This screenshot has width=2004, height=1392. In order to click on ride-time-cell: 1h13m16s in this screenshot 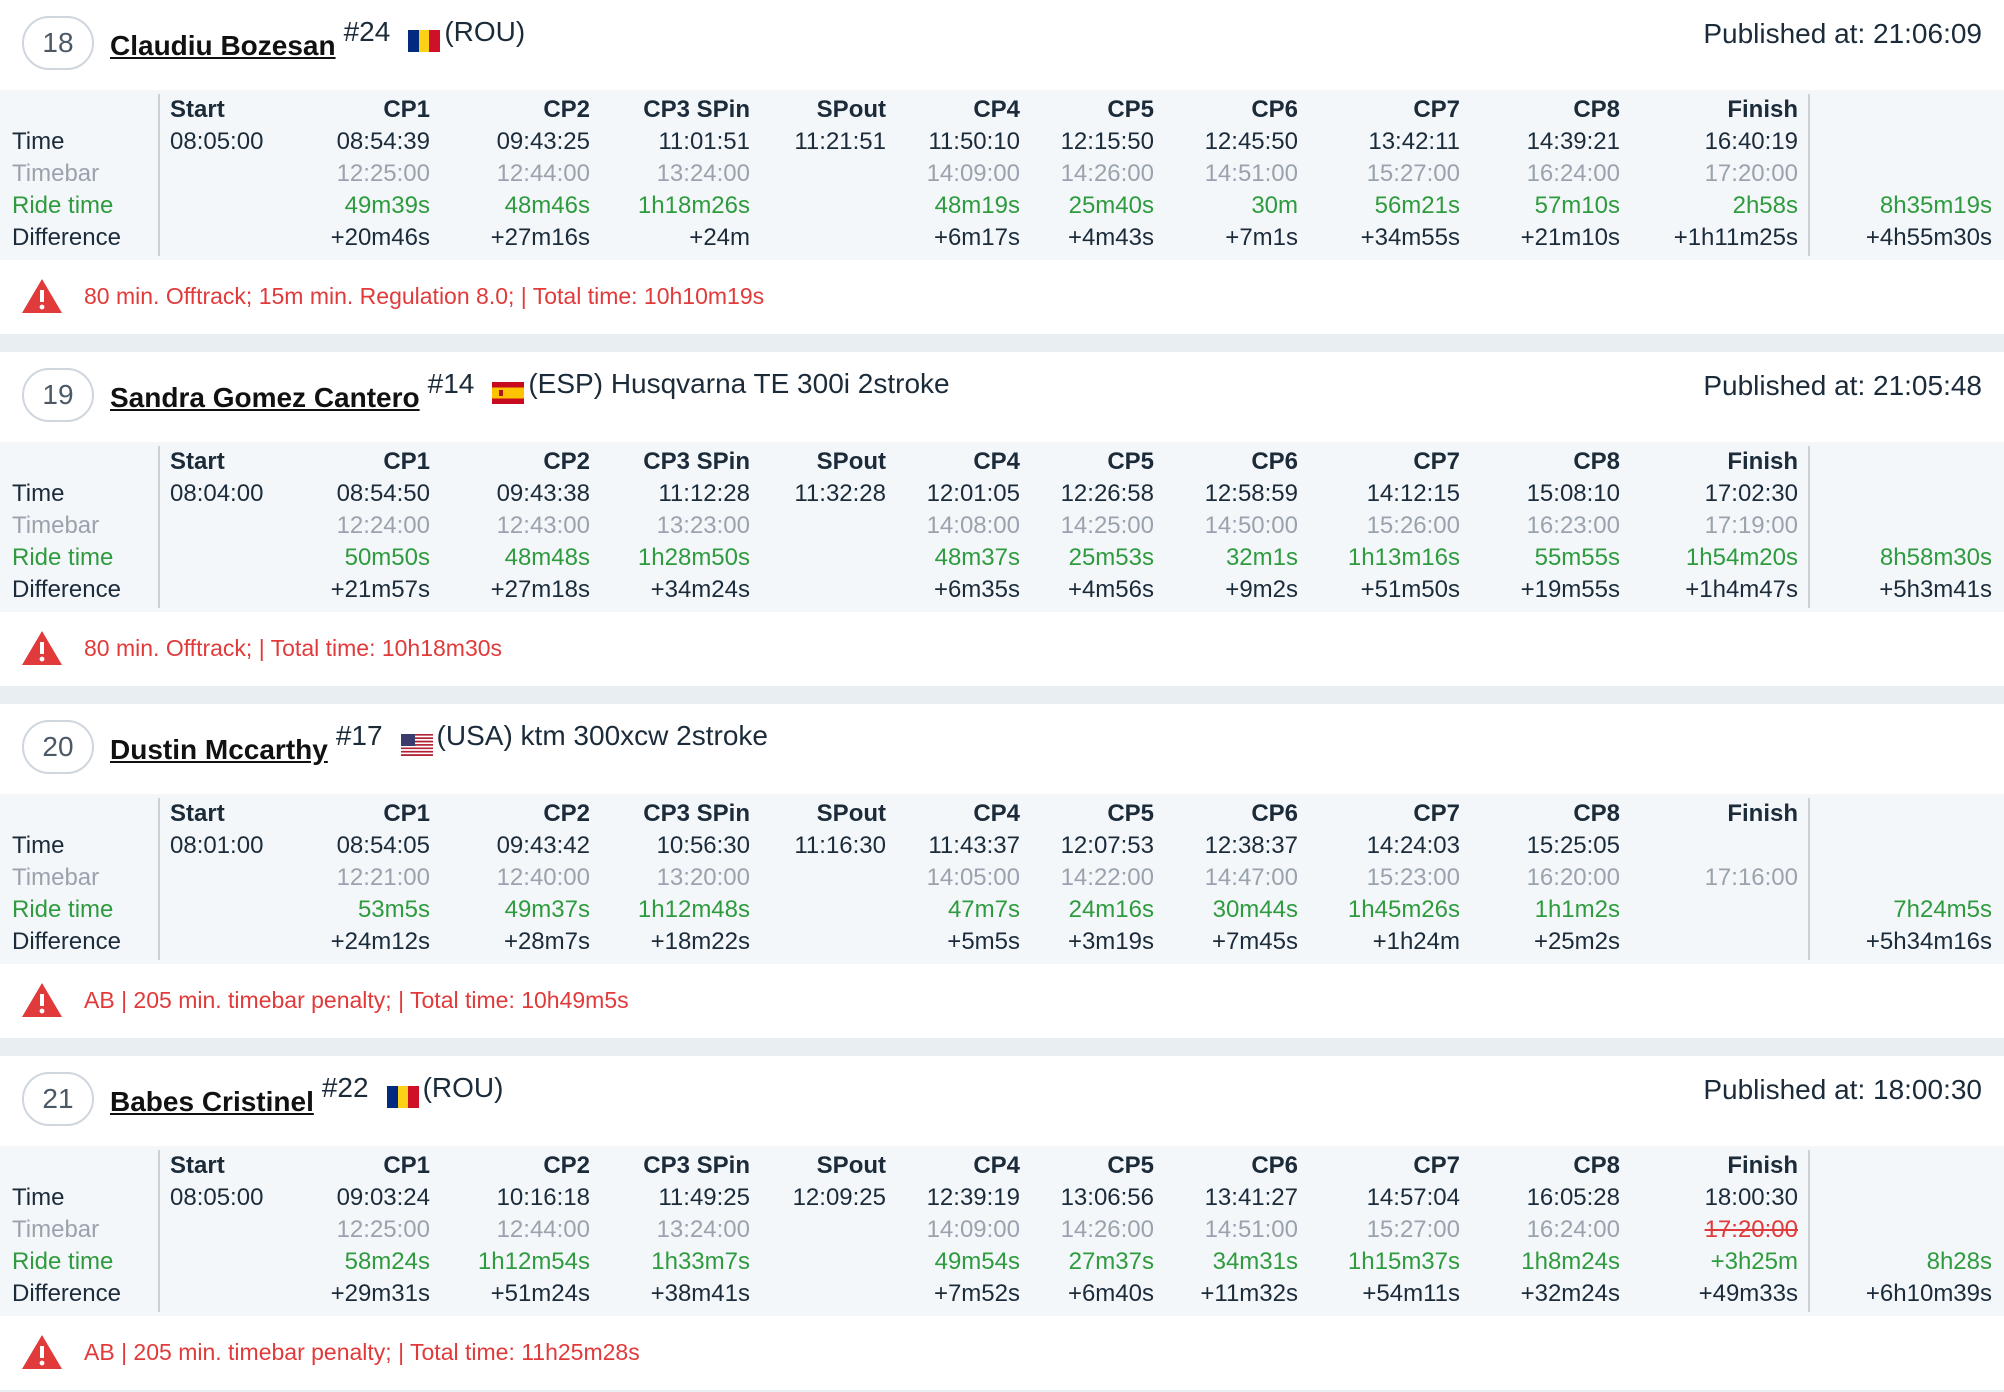, I will do `click(1403, 557)`.